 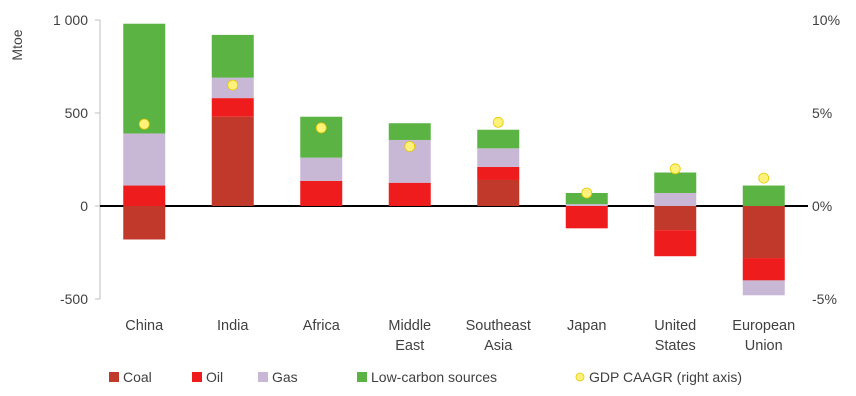 I want to click on category-label: Africa, so click(x=322, y=326).